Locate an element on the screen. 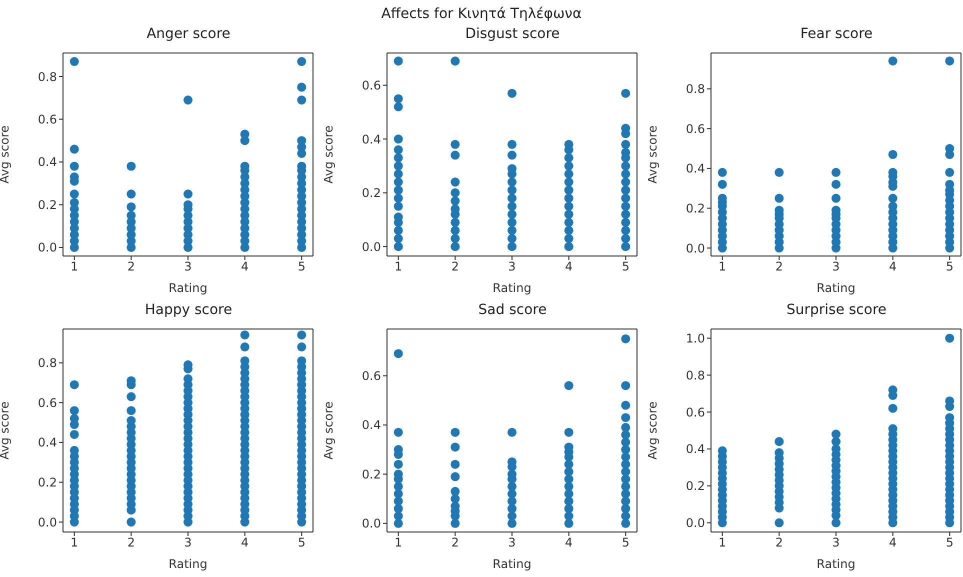  chart-title: Surprise score is located at coordinates (836, 310).